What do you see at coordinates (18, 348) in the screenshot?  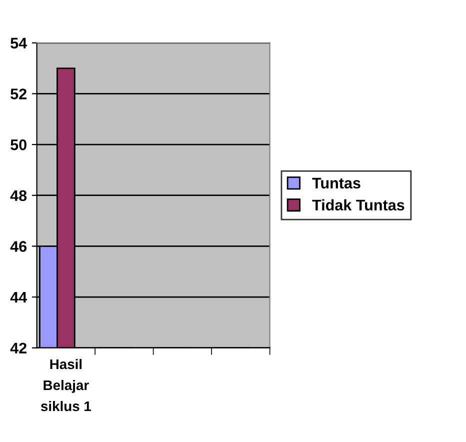 I see `y-tick-label: 42` at bounding box center [18, 348].